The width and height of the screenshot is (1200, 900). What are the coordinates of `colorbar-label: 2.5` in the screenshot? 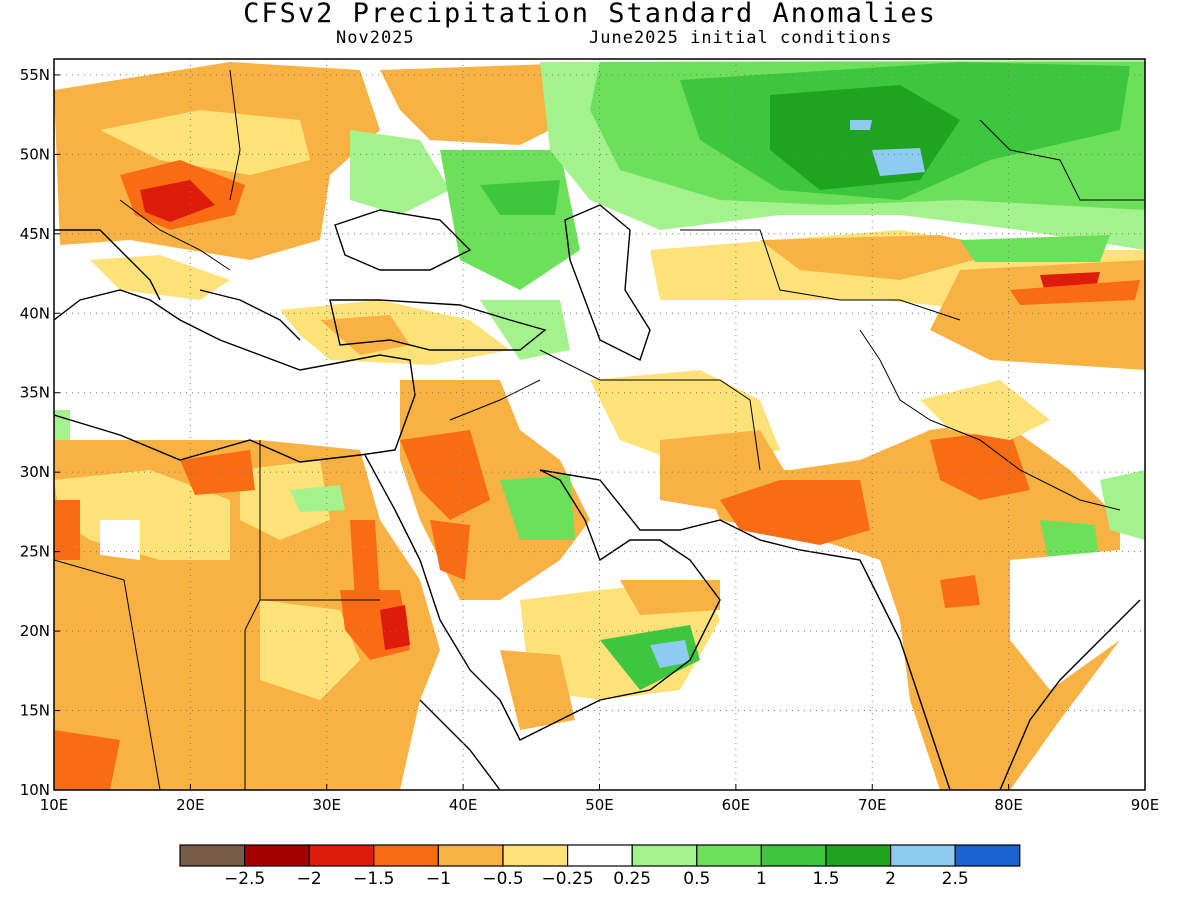 It's located at (955, 879).